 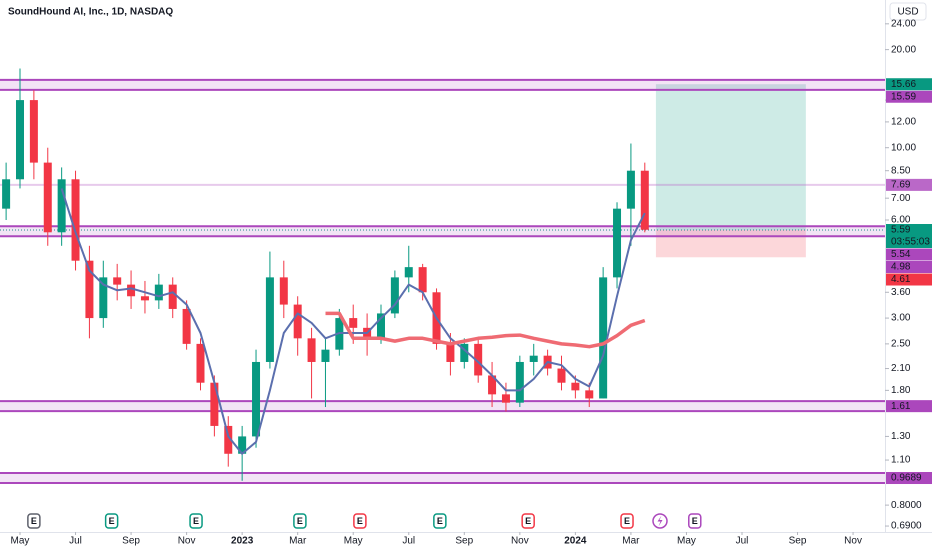 What do you see at coordinates (901, 279) in the screenshot?
I see `price-label: 4.61` at bounding box center [901, 279].